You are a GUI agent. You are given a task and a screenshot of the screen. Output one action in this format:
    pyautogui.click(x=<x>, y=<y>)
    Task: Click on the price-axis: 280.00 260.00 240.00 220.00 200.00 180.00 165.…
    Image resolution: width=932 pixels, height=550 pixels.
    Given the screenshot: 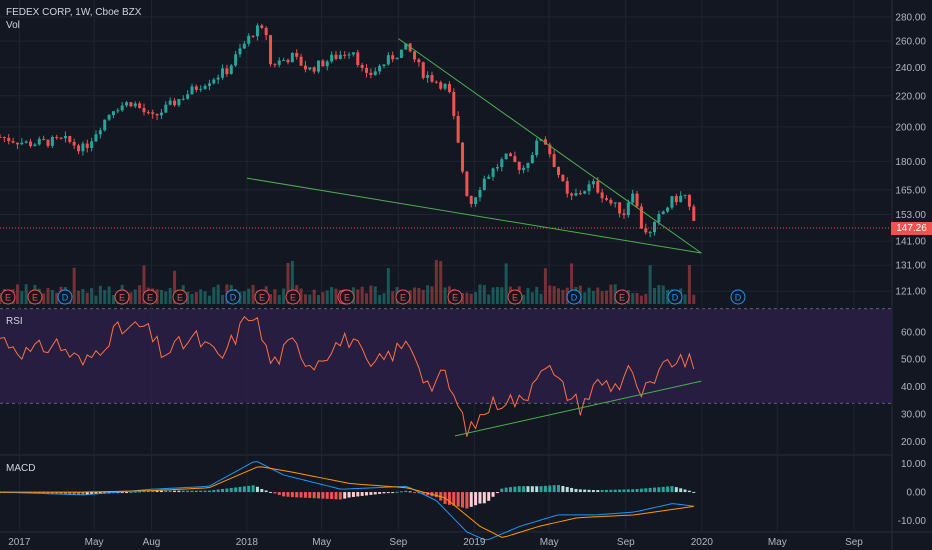 What is the action you would take?
    pyautogui.click(x=910, y=269)
    